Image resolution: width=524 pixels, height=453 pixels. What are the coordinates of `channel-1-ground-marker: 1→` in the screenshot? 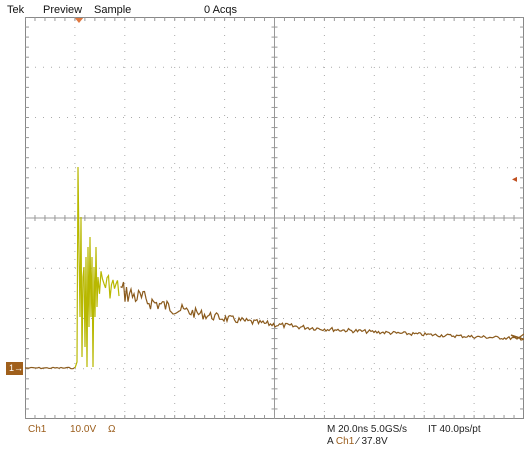 It's located at (14, 368).